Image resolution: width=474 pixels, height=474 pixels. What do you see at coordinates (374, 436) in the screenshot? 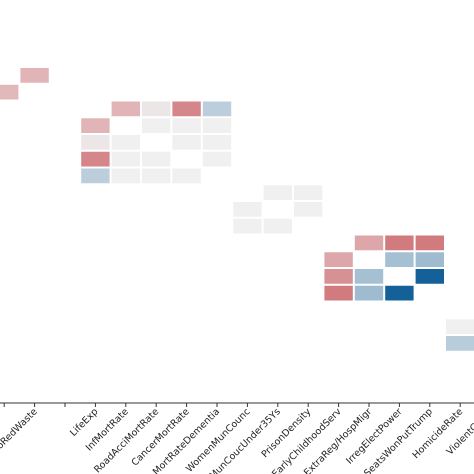
I see `x-tick-label: IrregElectPower` at bounding box center [374, 436].